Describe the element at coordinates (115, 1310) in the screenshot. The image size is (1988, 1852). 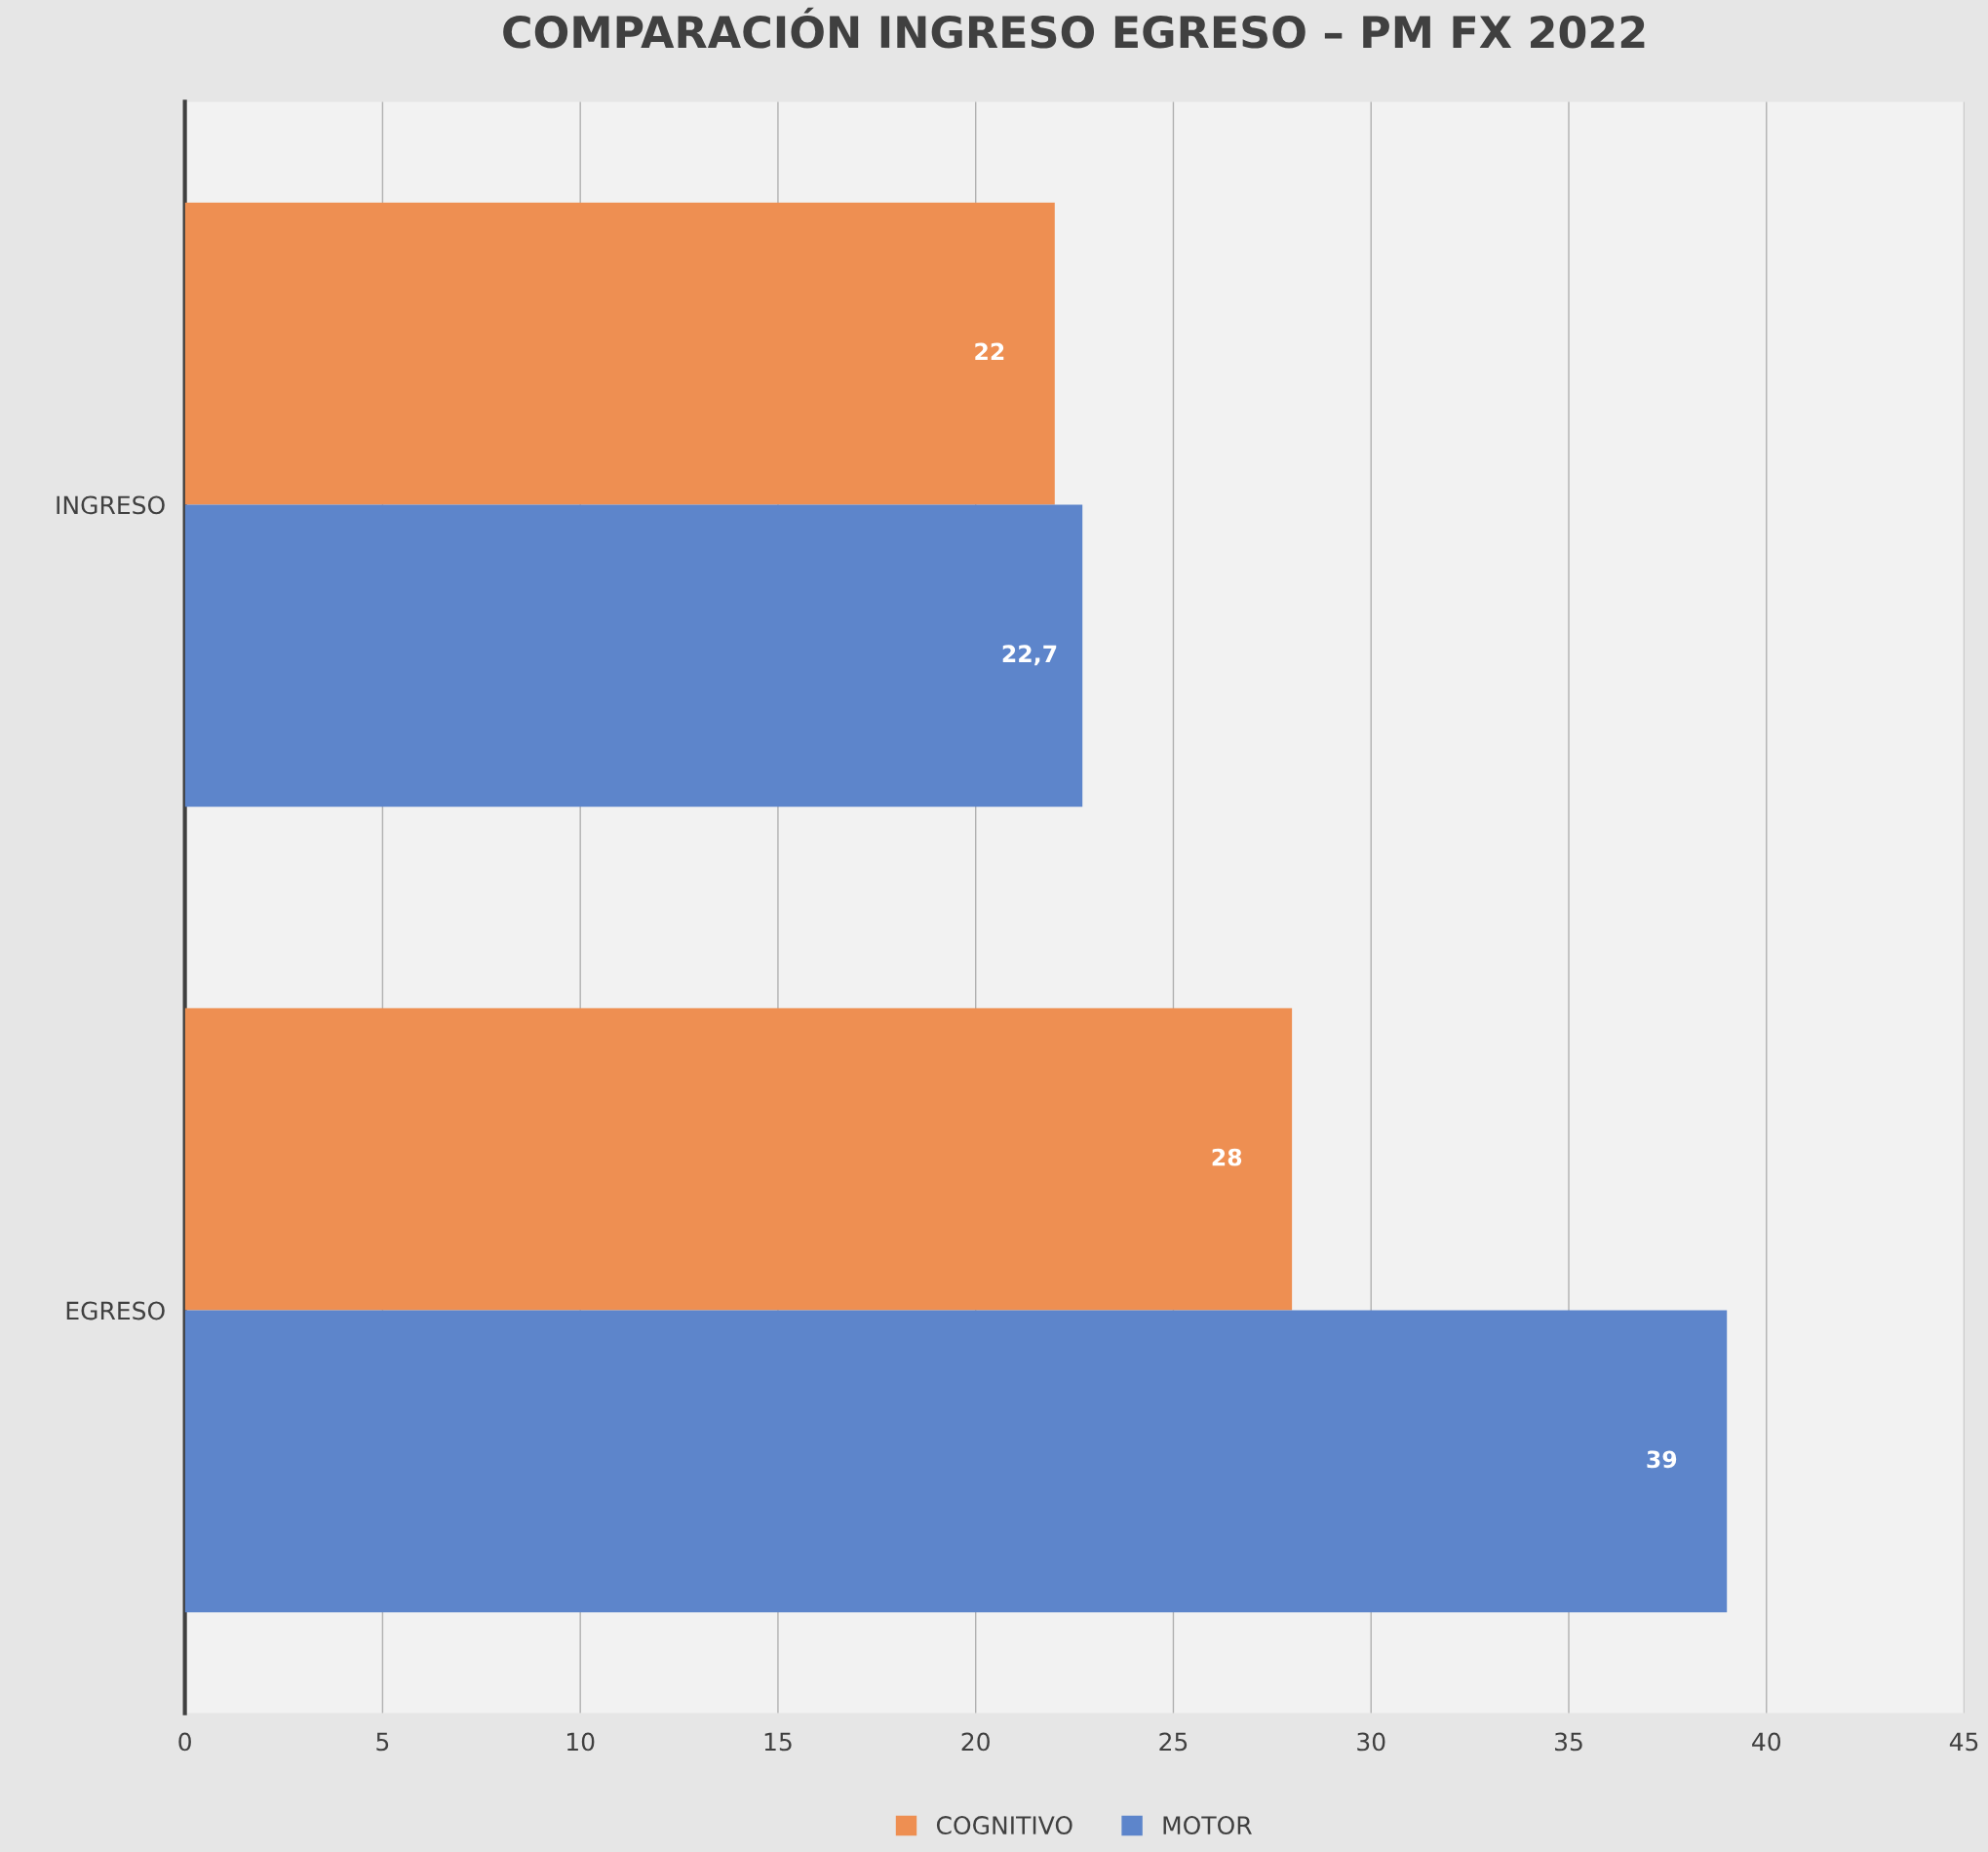
I see `y-tick-label: EGRESO` at that location.